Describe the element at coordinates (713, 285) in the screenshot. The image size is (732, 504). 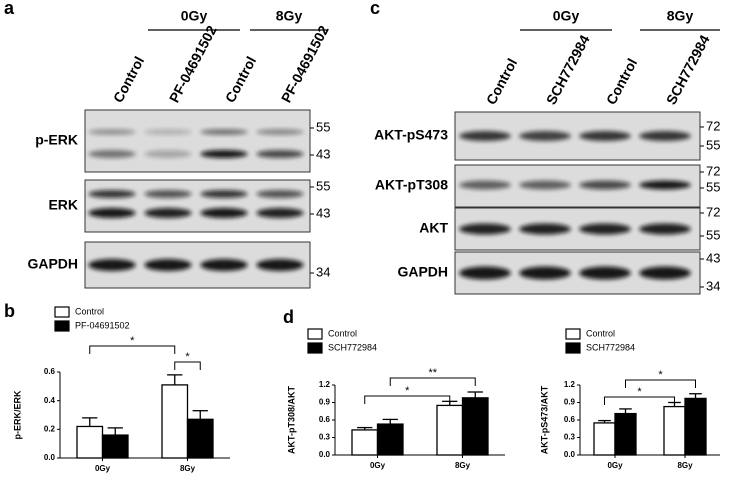
I see `marker-label: 34` at that location.